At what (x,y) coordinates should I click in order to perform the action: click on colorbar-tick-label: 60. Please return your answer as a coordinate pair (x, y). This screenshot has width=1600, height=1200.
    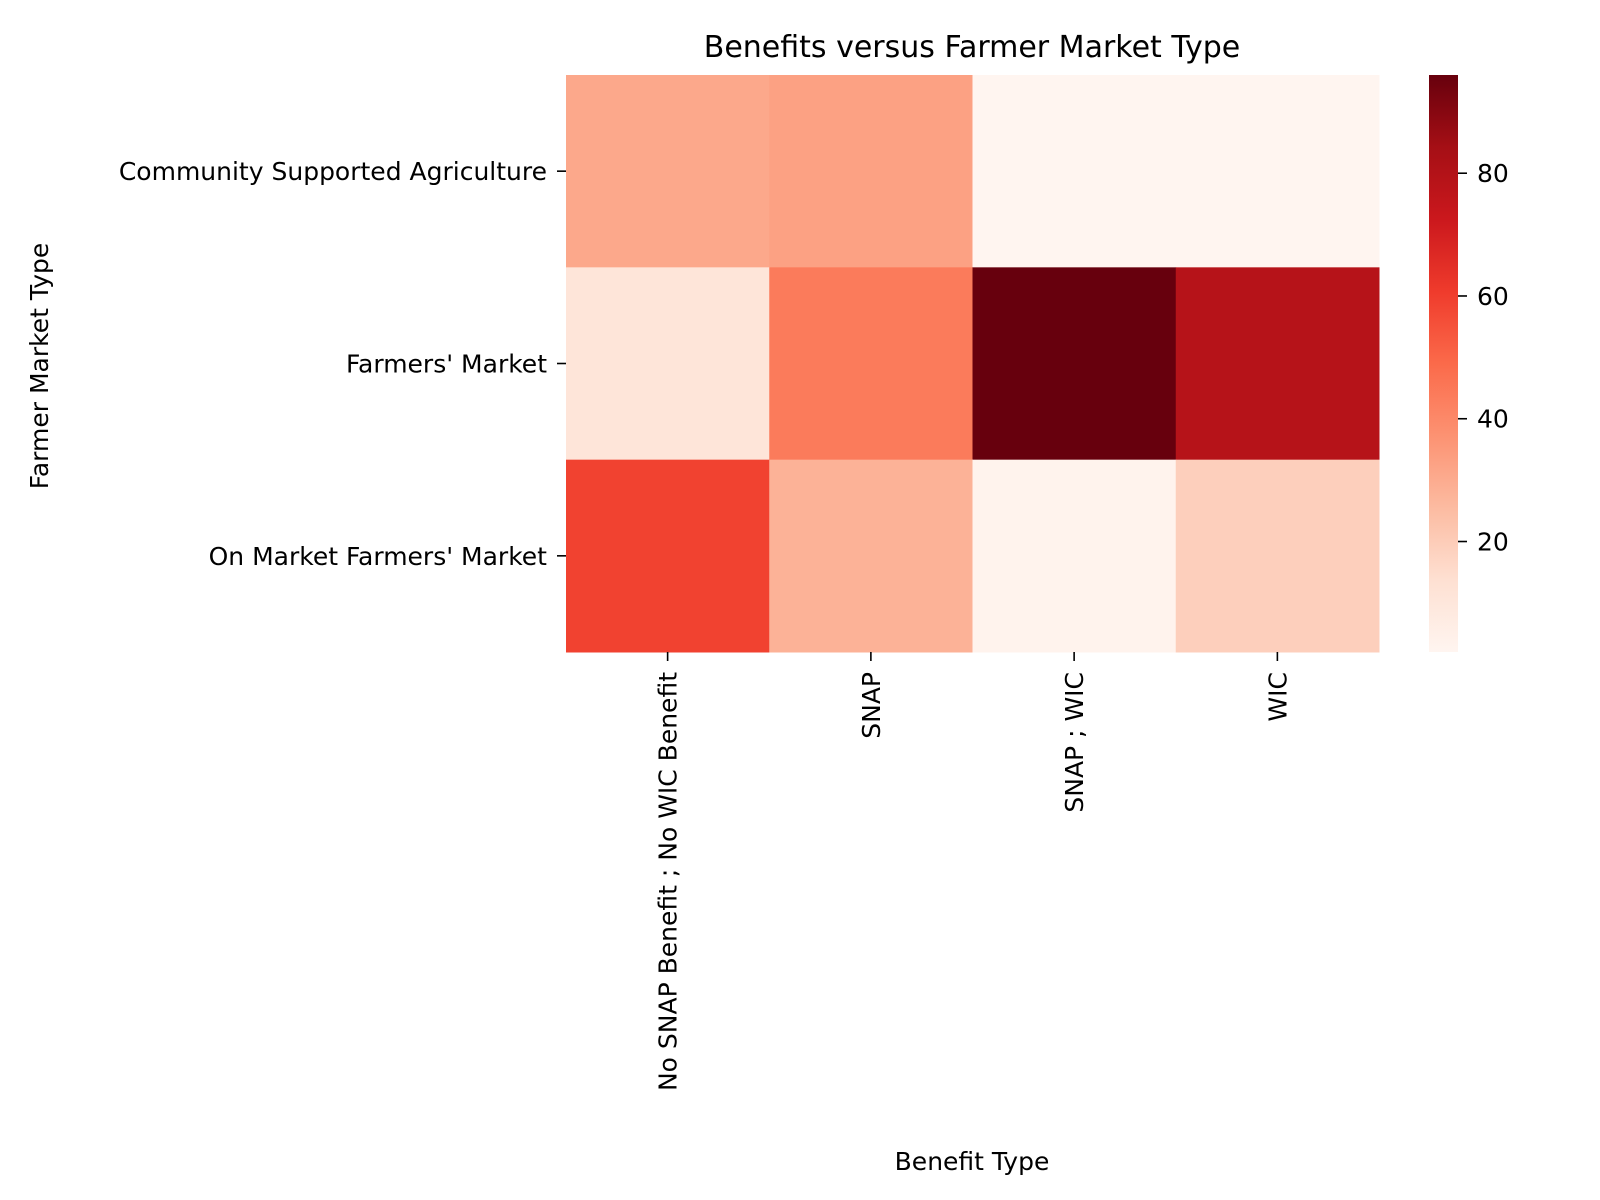
    Looking at the image, I should click on (1493, 296).